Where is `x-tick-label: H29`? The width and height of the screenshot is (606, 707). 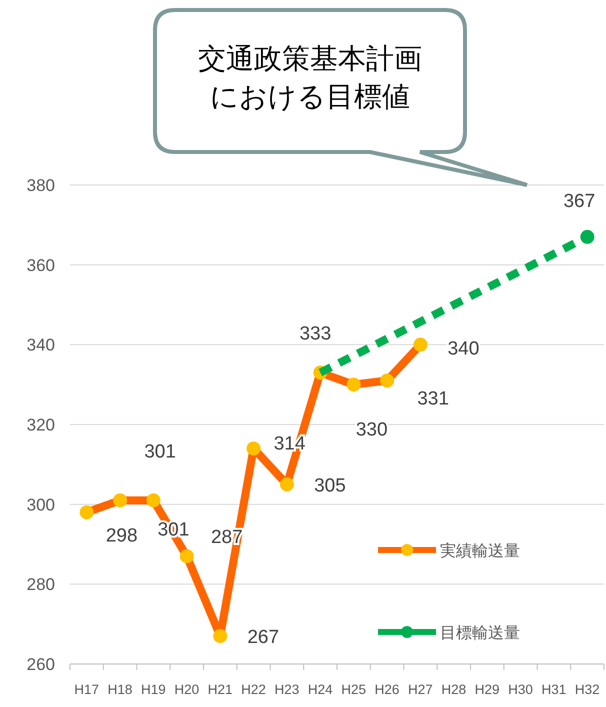
x-tick-label: H29 is located at coordinates (487, 689).